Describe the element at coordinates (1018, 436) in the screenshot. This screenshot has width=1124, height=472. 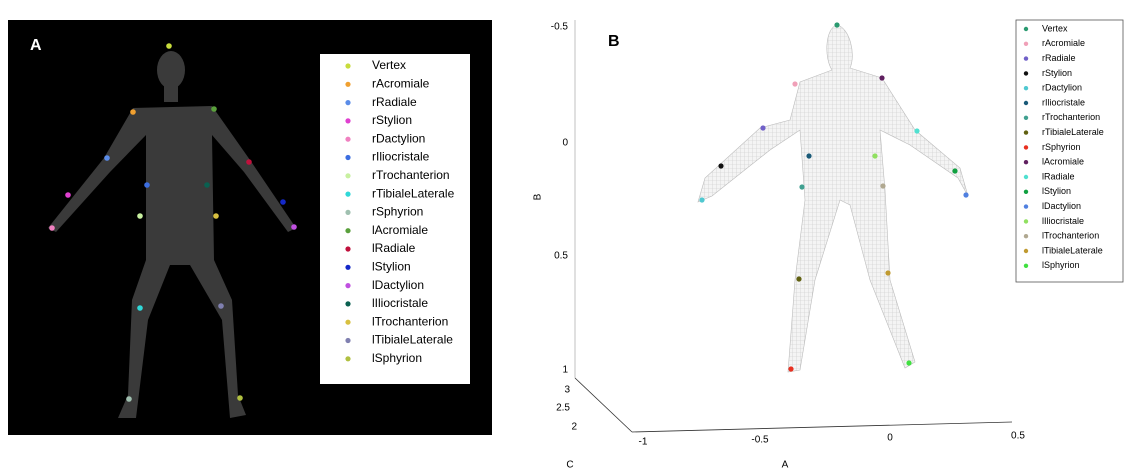
I see `a-tick-label: 0.5` at that location.